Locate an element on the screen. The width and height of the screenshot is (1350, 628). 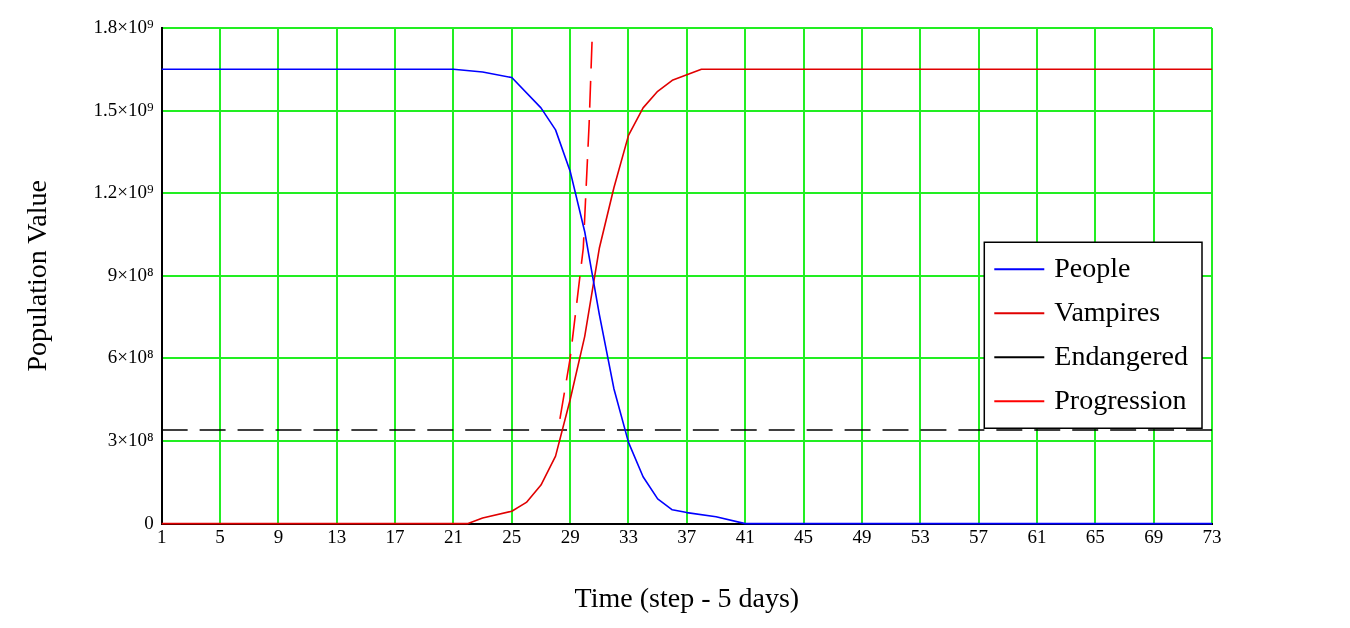
x-tick-label: 17 is located at coordinates (395, 536).